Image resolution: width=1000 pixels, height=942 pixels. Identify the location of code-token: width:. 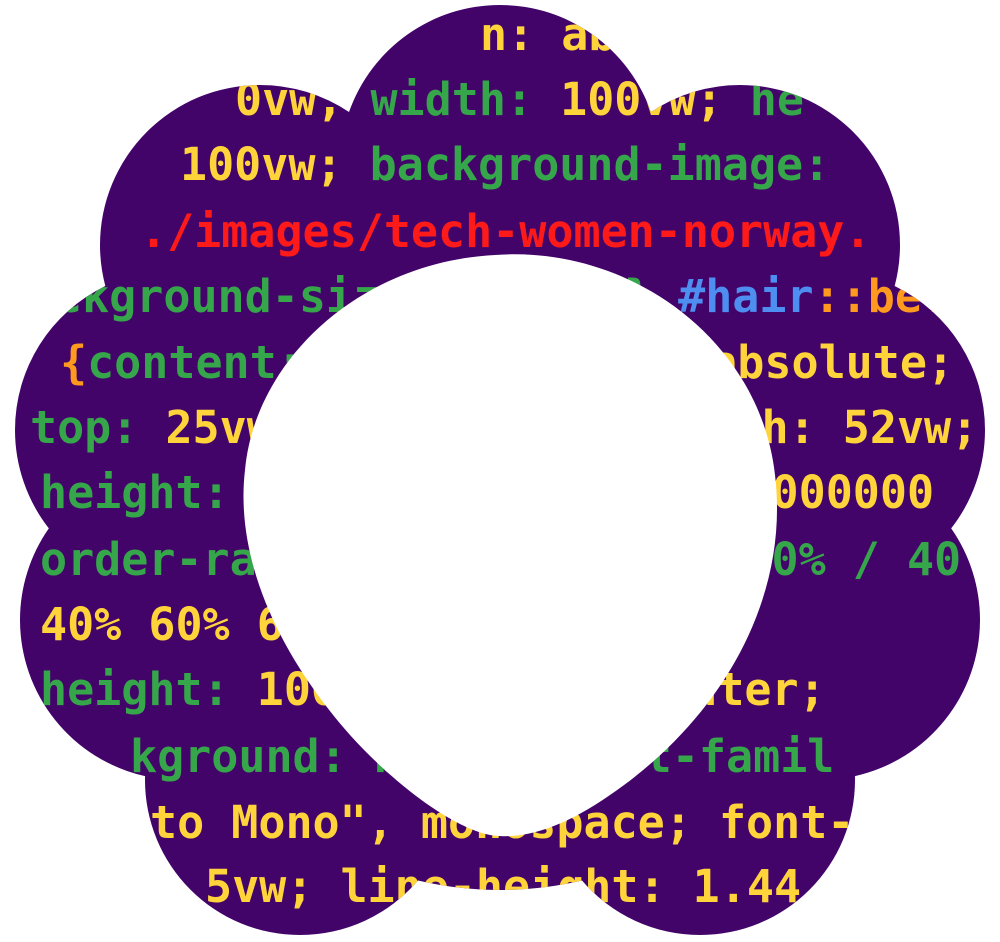
(465, 99).